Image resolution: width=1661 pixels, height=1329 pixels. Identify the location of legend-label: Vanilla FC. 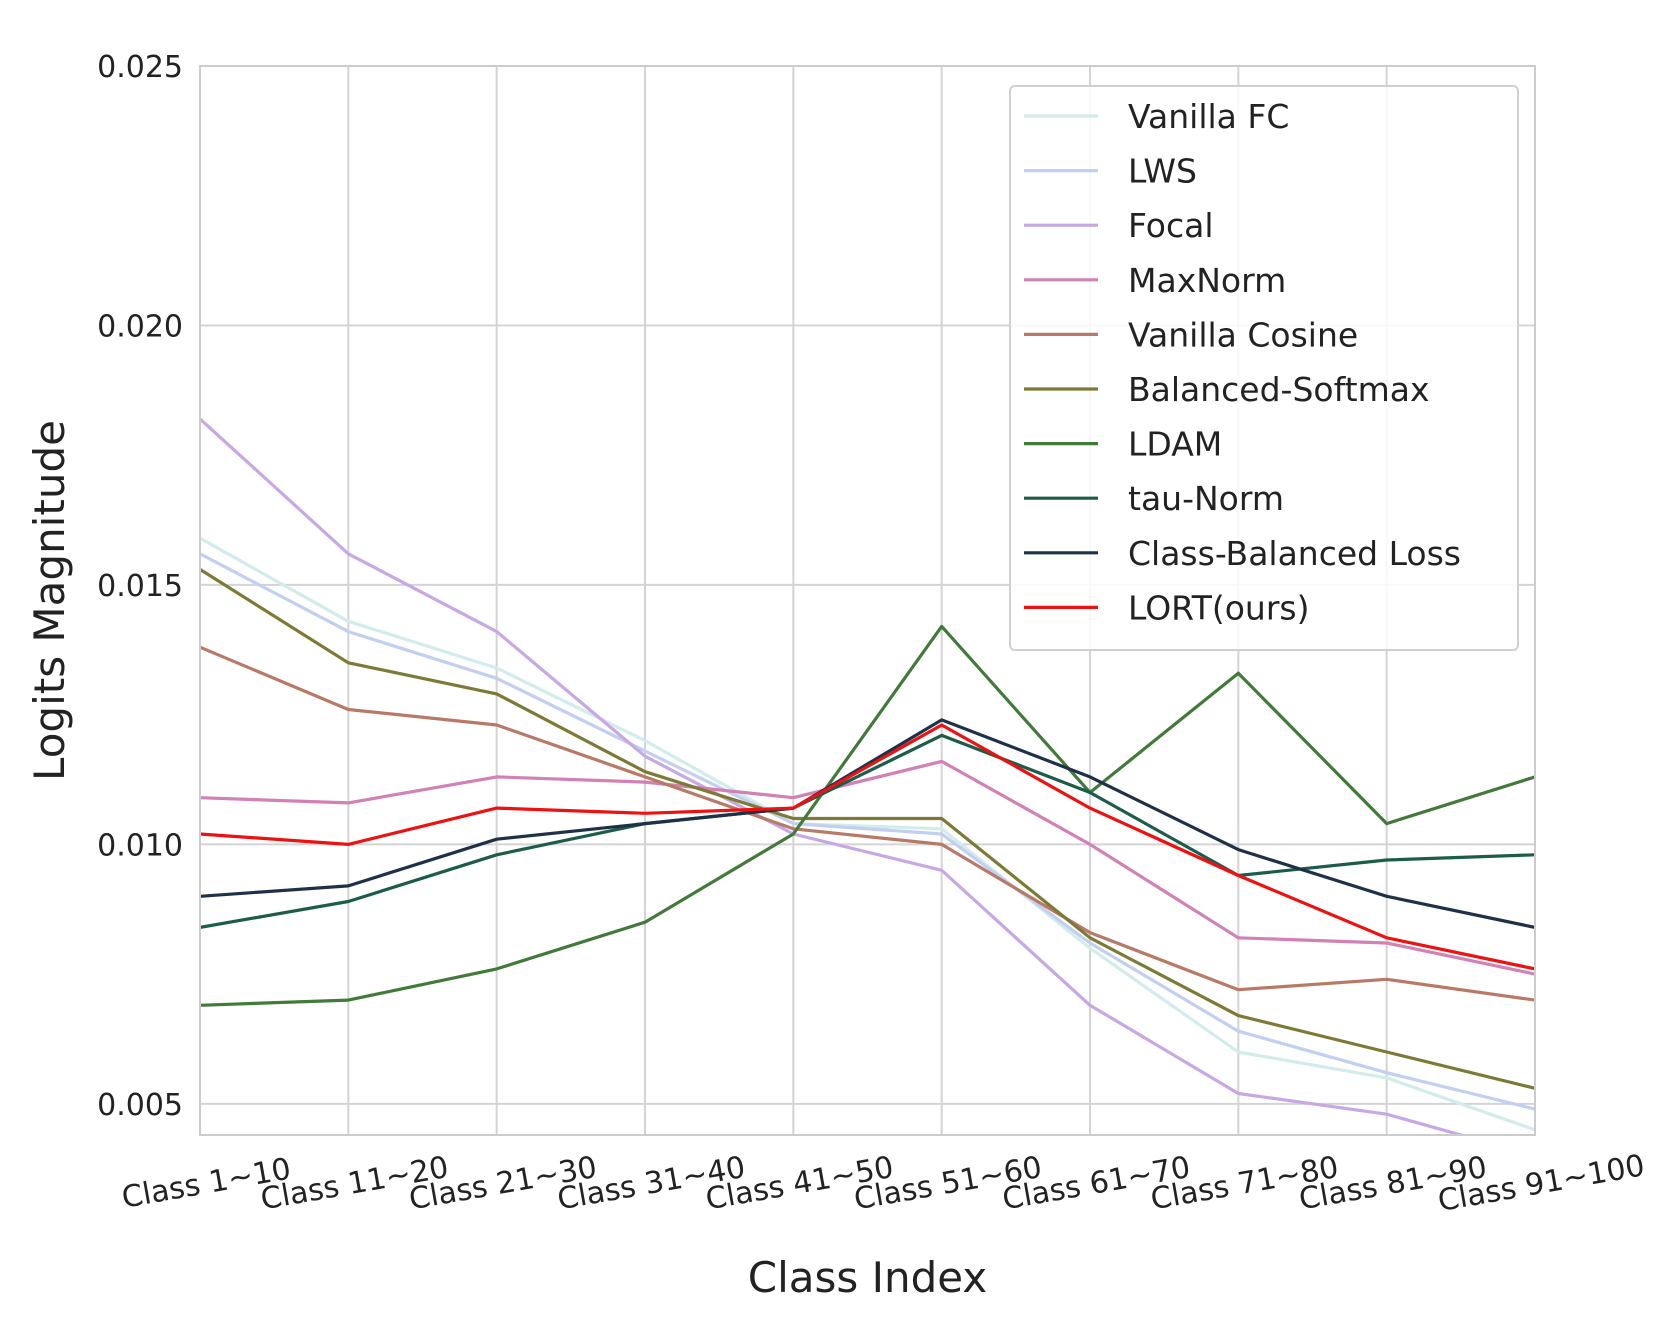
(1208, 116).